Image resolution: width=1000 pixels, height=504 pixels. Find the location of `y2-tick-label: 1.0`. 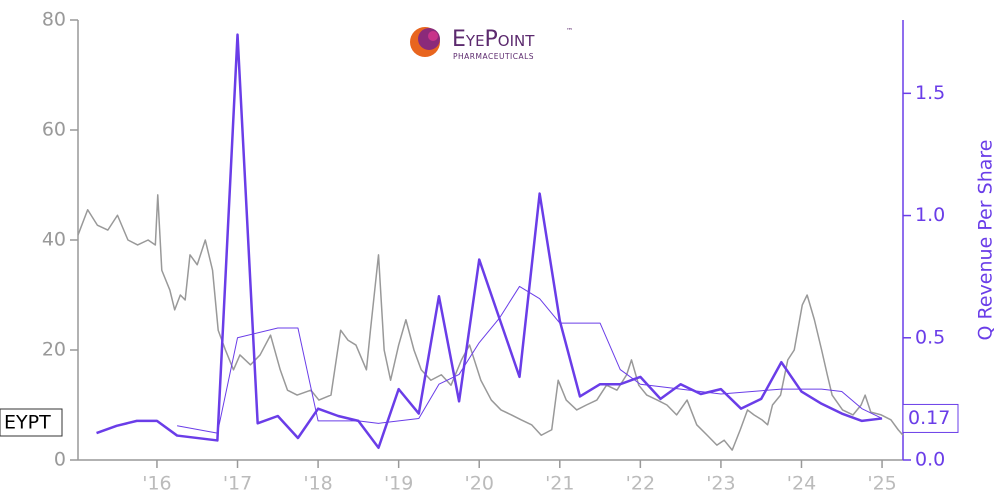

y2-tick-label: 1.0 is located at coordinates (930, 215).